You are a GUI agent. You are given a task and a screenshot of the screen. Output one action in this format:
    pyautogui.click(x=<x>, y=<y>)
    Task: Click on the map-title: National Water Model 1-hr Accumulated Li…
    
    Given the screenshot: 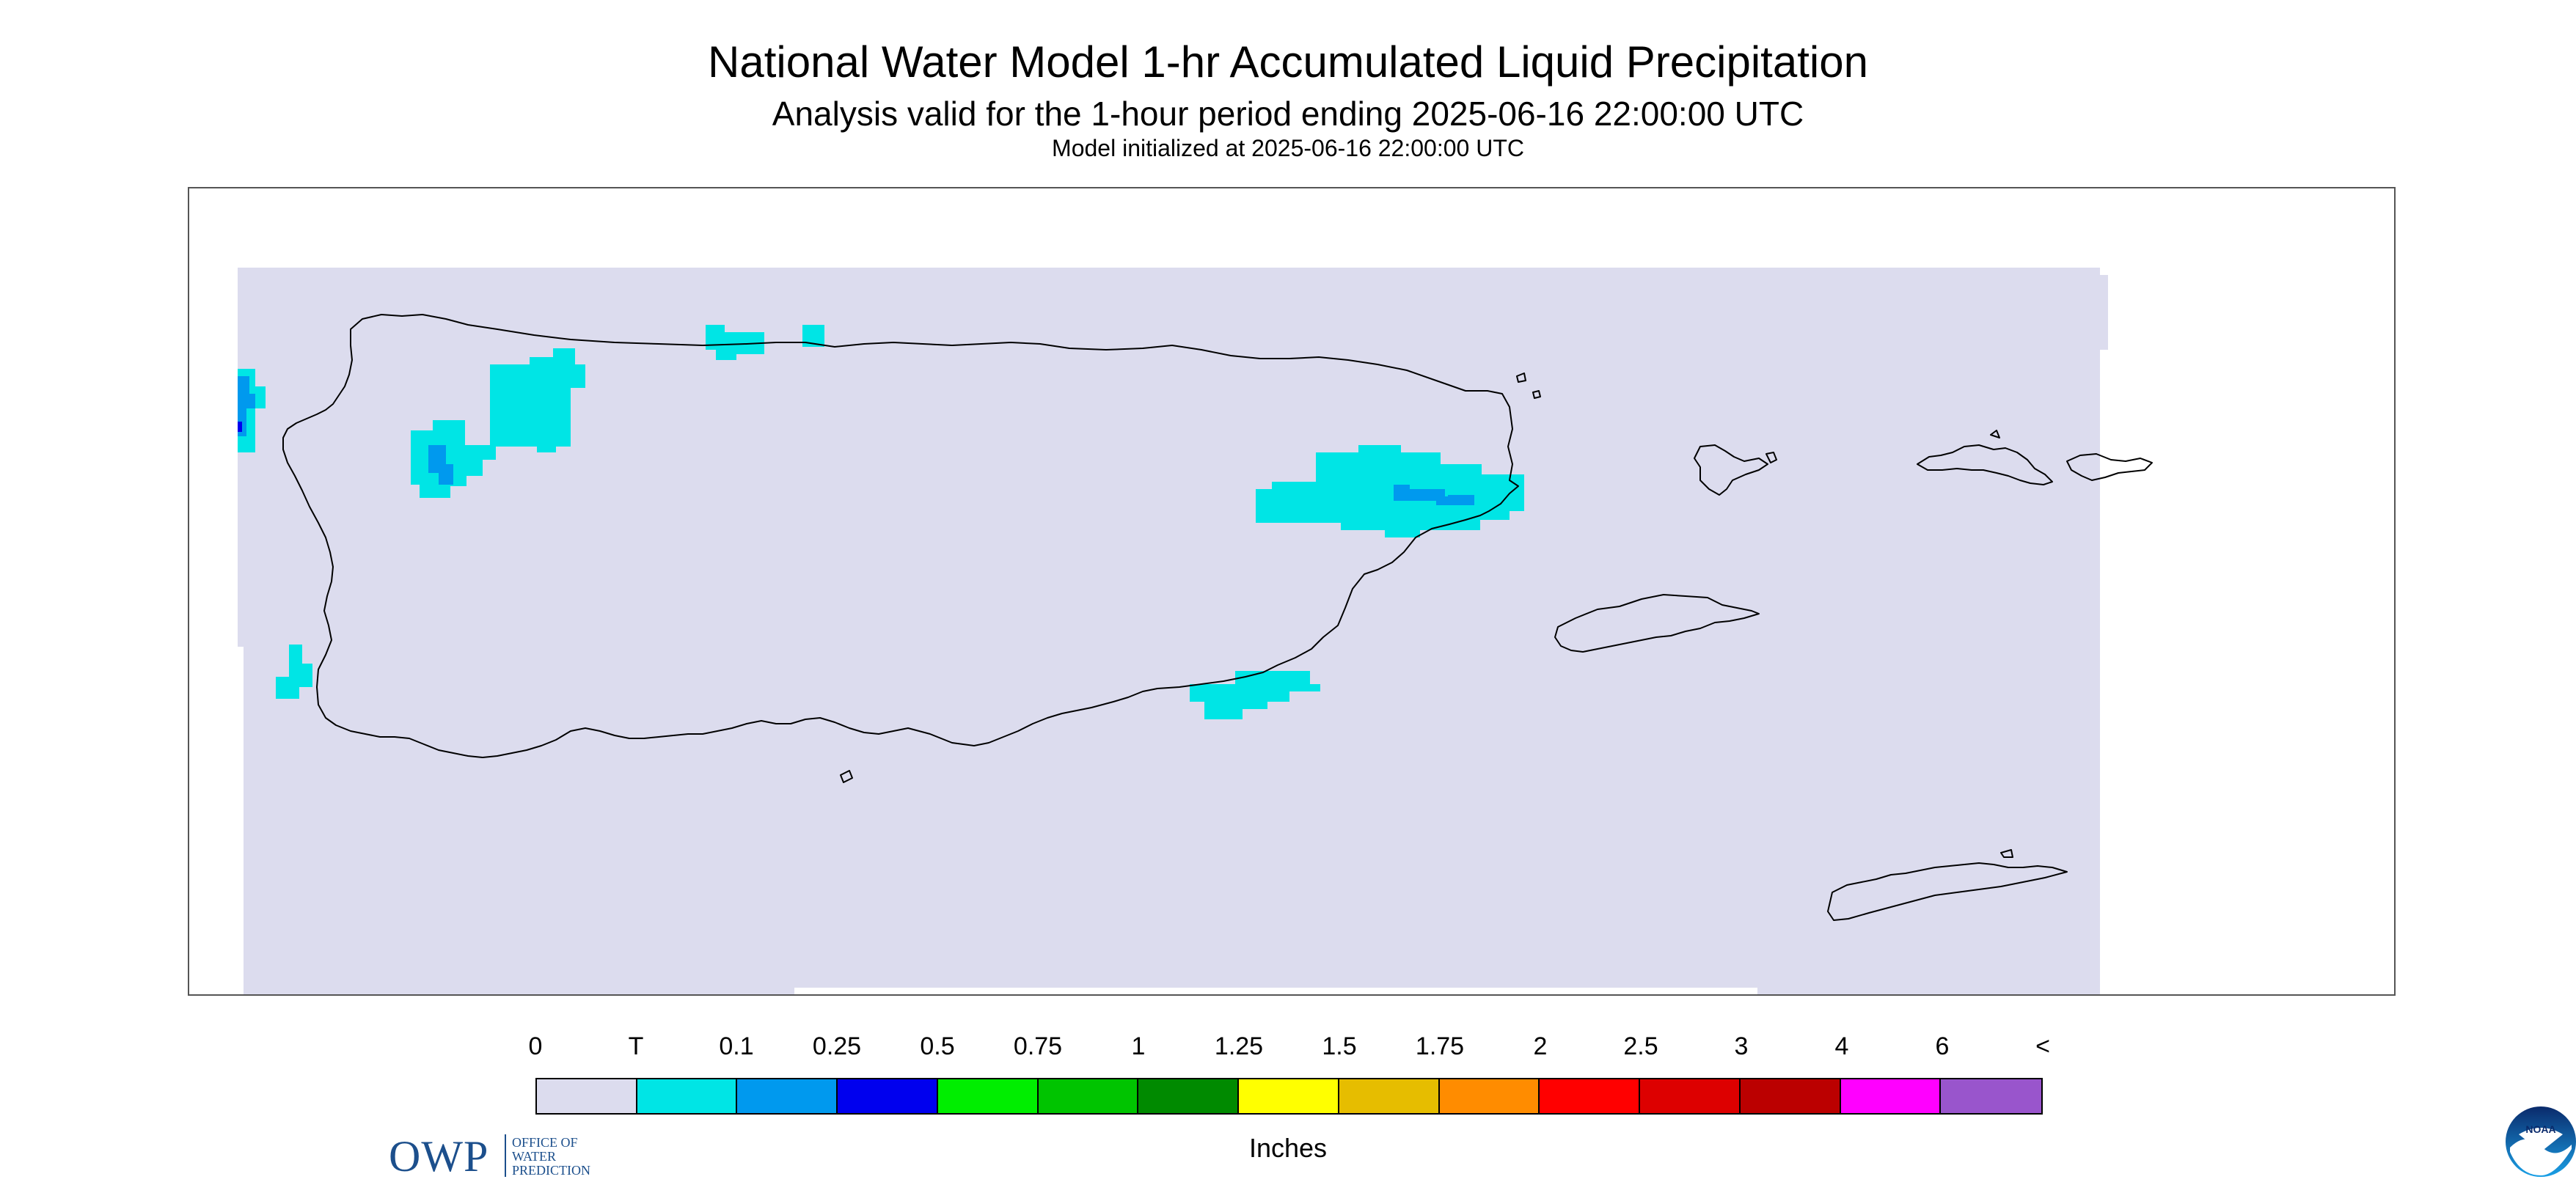 What is the action you would take?
    pyautogui.click(x=1288, y=62)
    